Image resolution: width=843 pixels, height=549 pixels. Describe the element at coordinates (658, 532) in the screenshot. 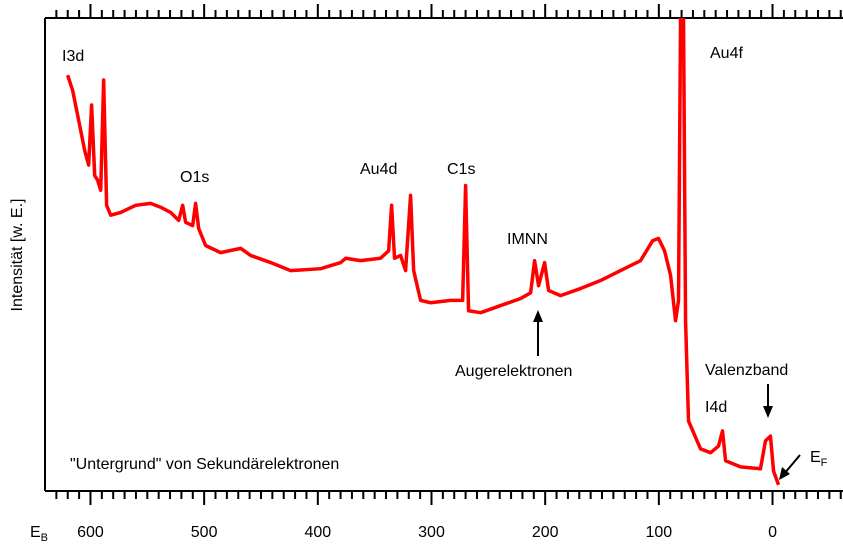

I see `x-tick-label: 100` at that location.